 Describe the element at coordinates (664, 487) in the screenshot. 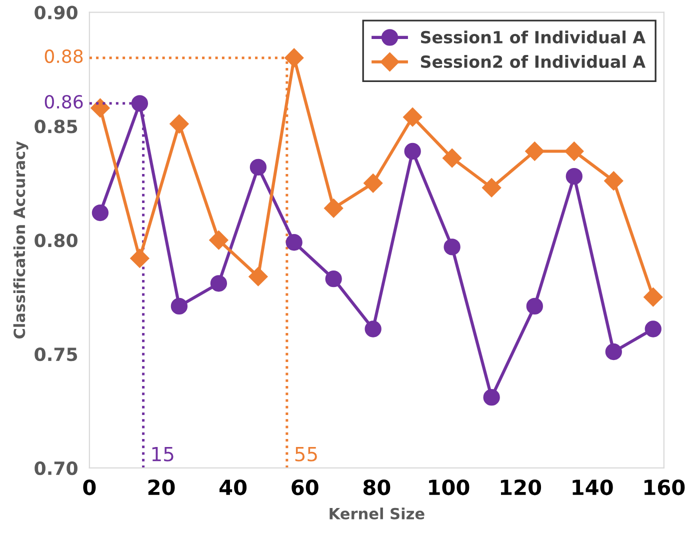

I see `x-tick-label: 160` at that location.